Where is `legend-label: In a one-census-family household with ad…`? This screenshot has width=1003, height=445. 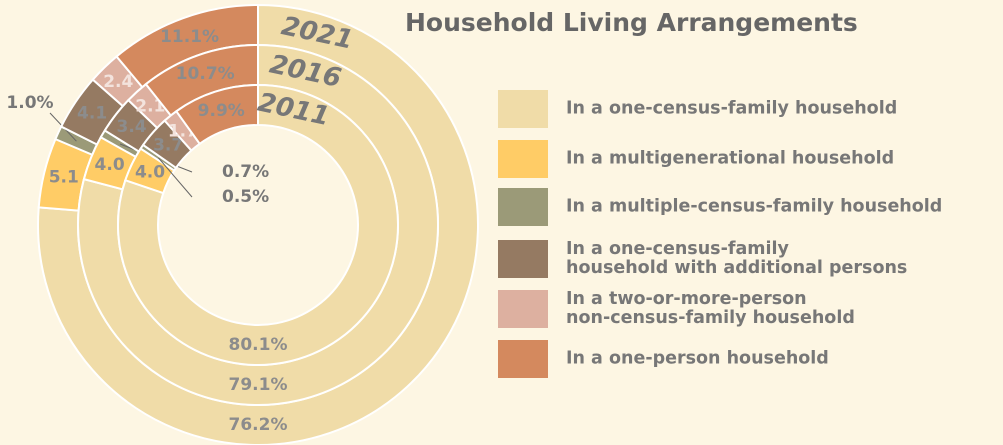
legend-label: In a one-census-family household with ad… is located at coordinates (737, 258).